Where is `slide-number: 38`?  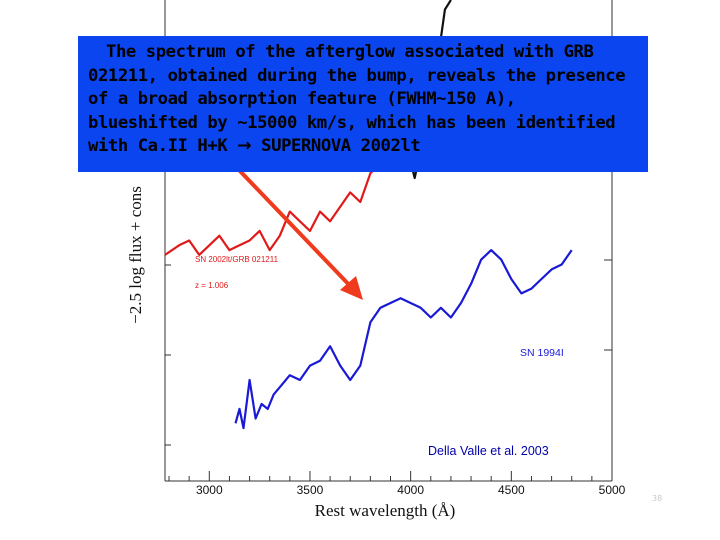
slide-number: 38 is located at coordinates (657, 498).